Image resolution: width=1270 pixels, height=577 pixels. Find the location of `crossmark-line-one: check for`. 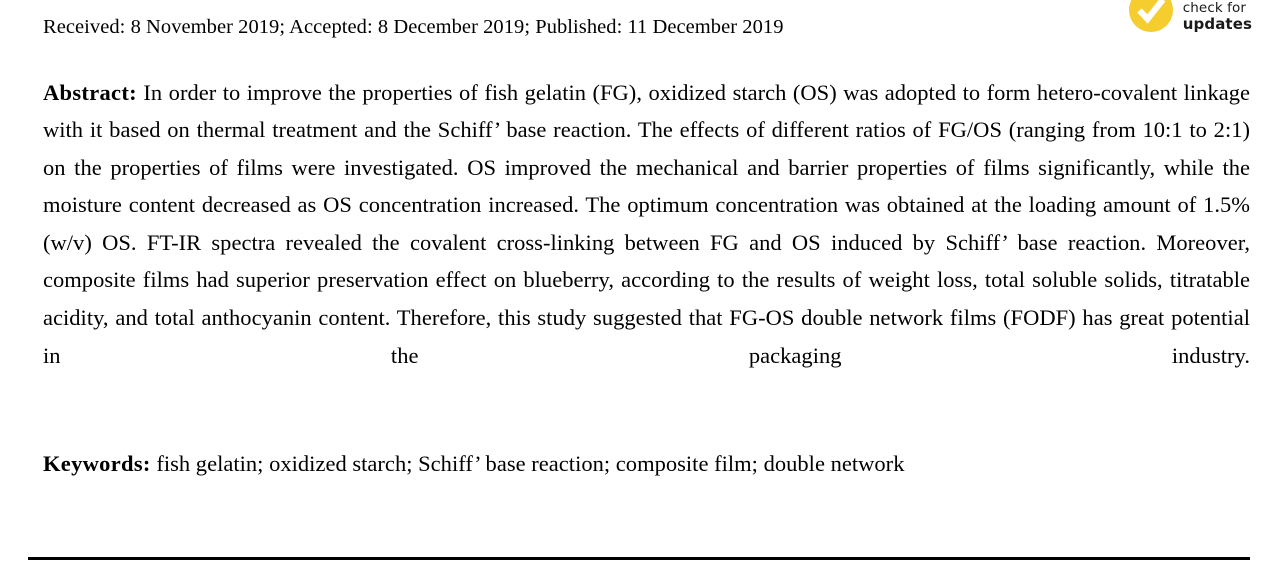

crossmark-line-one: check for is located at coordinates (1214, 8).